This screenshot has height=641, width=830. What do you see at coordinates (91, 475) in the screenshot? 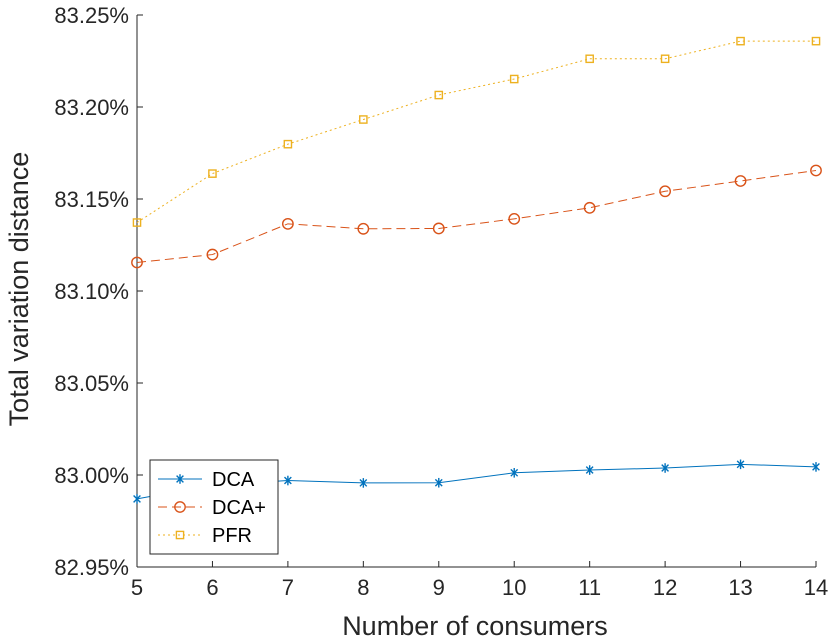
I see `y-tick-label: 83.00%` at bounding box center [91, 475].